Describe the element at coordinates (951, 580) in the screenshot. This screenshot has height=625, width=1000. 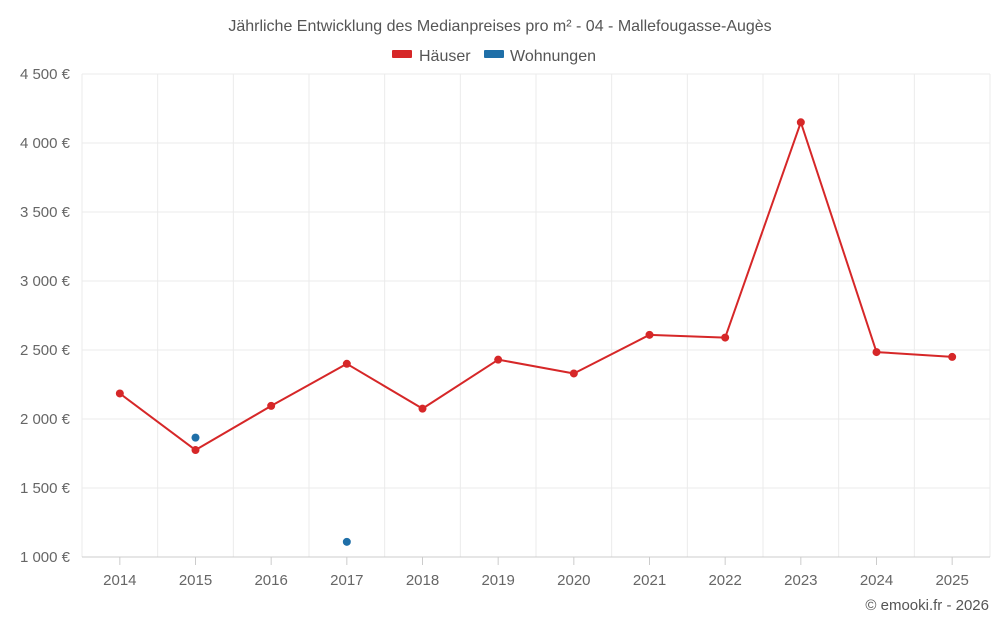
I see `x-tick-label: 2025` at that location.